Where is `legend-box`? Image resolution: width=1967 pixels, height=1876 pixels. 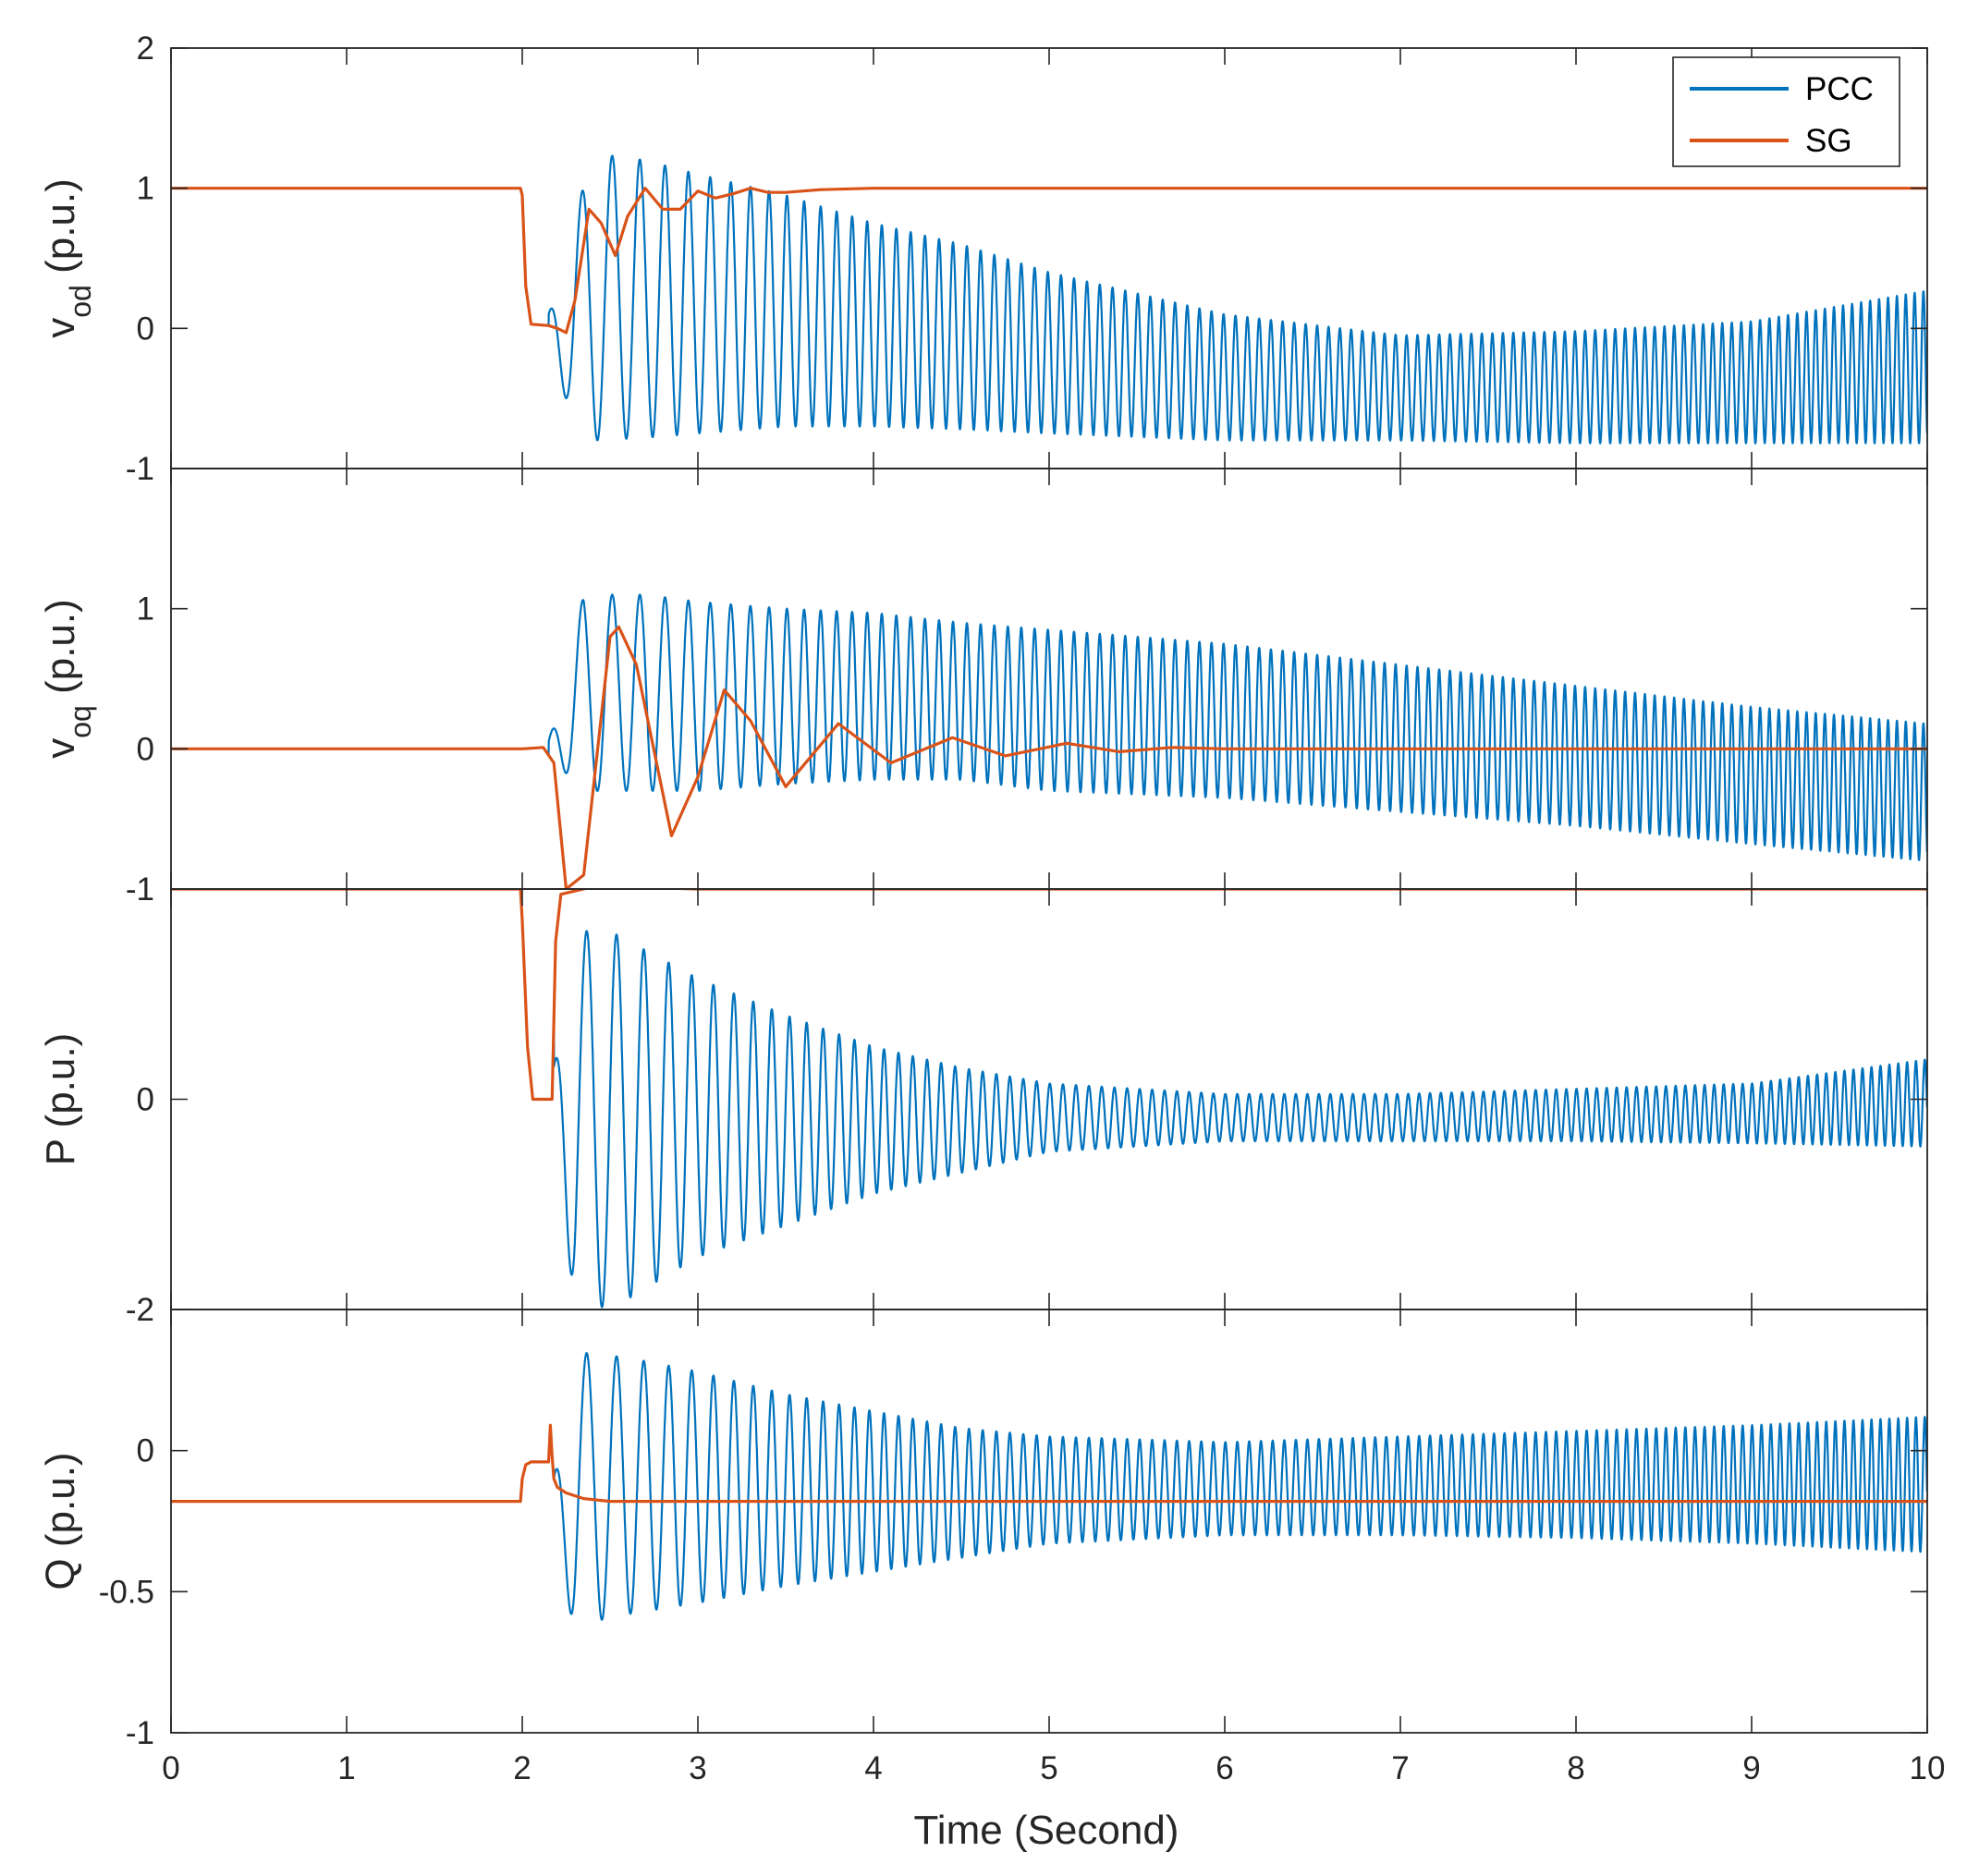
legend-box is located at coordinates (1786, 111).